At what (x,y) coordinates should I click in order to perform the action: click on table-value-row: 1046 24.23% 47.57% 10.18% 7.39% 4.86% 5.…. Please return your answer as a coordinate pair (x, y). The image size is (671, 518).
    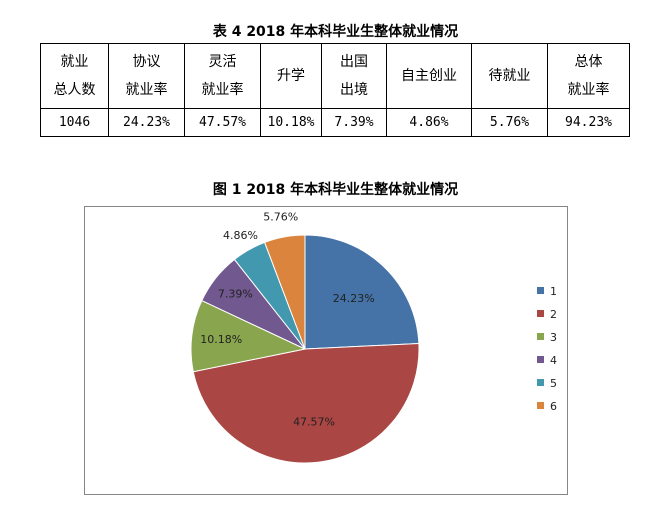
    Looking at the image, I should click on (335, 122).